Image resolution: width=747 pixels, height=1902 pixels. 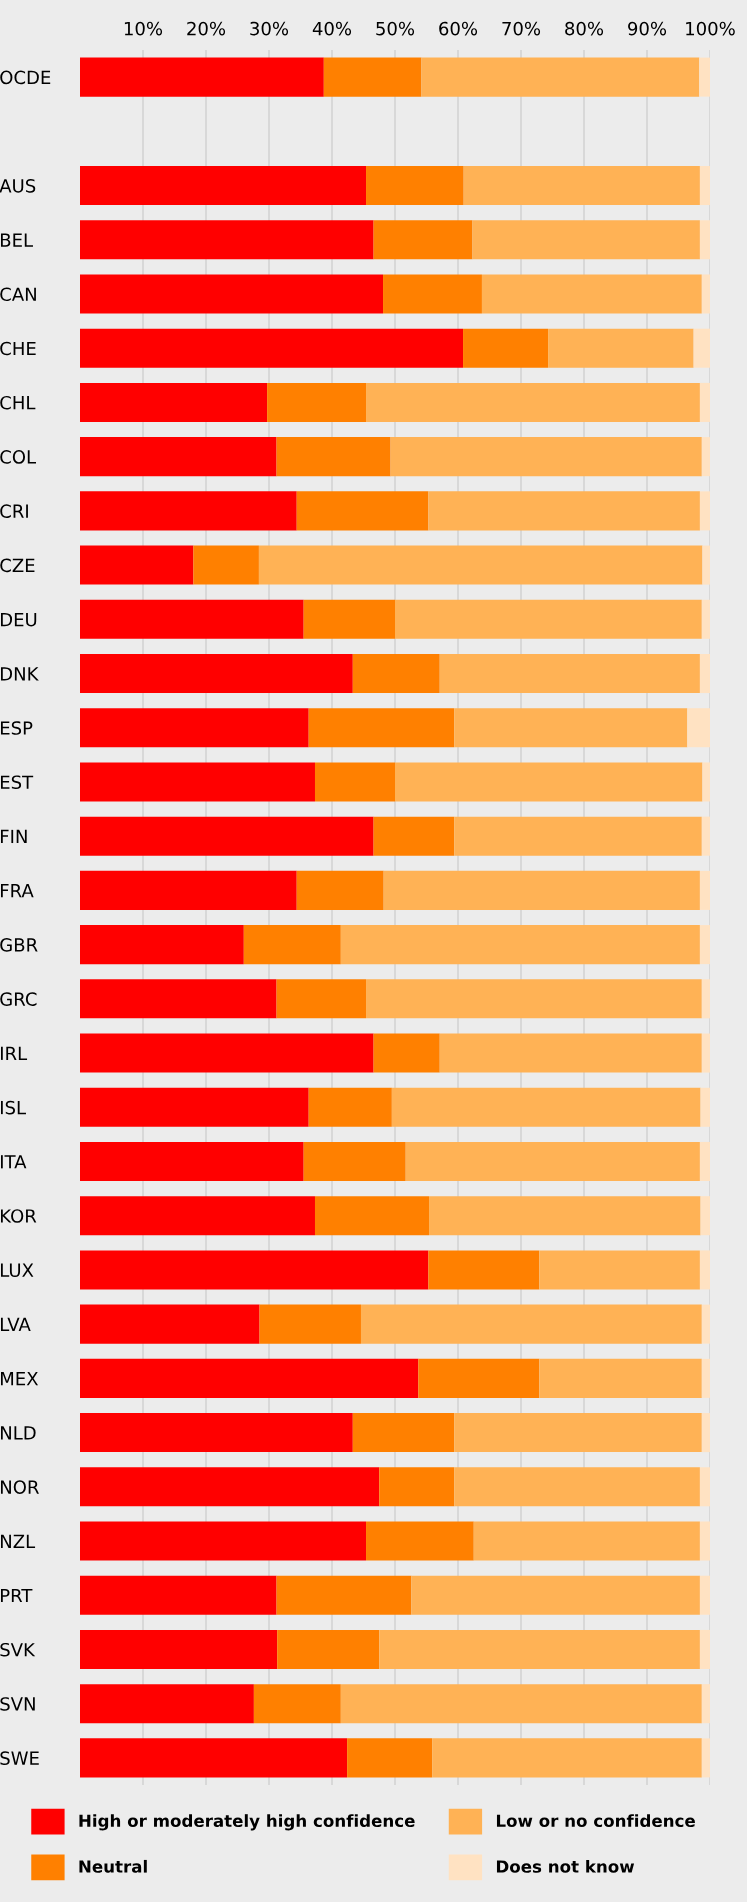 What do you see at coordinates (18, 294) in the screenshot?
I see `y-tick-label: CAN` at bounding box center [18, 294].